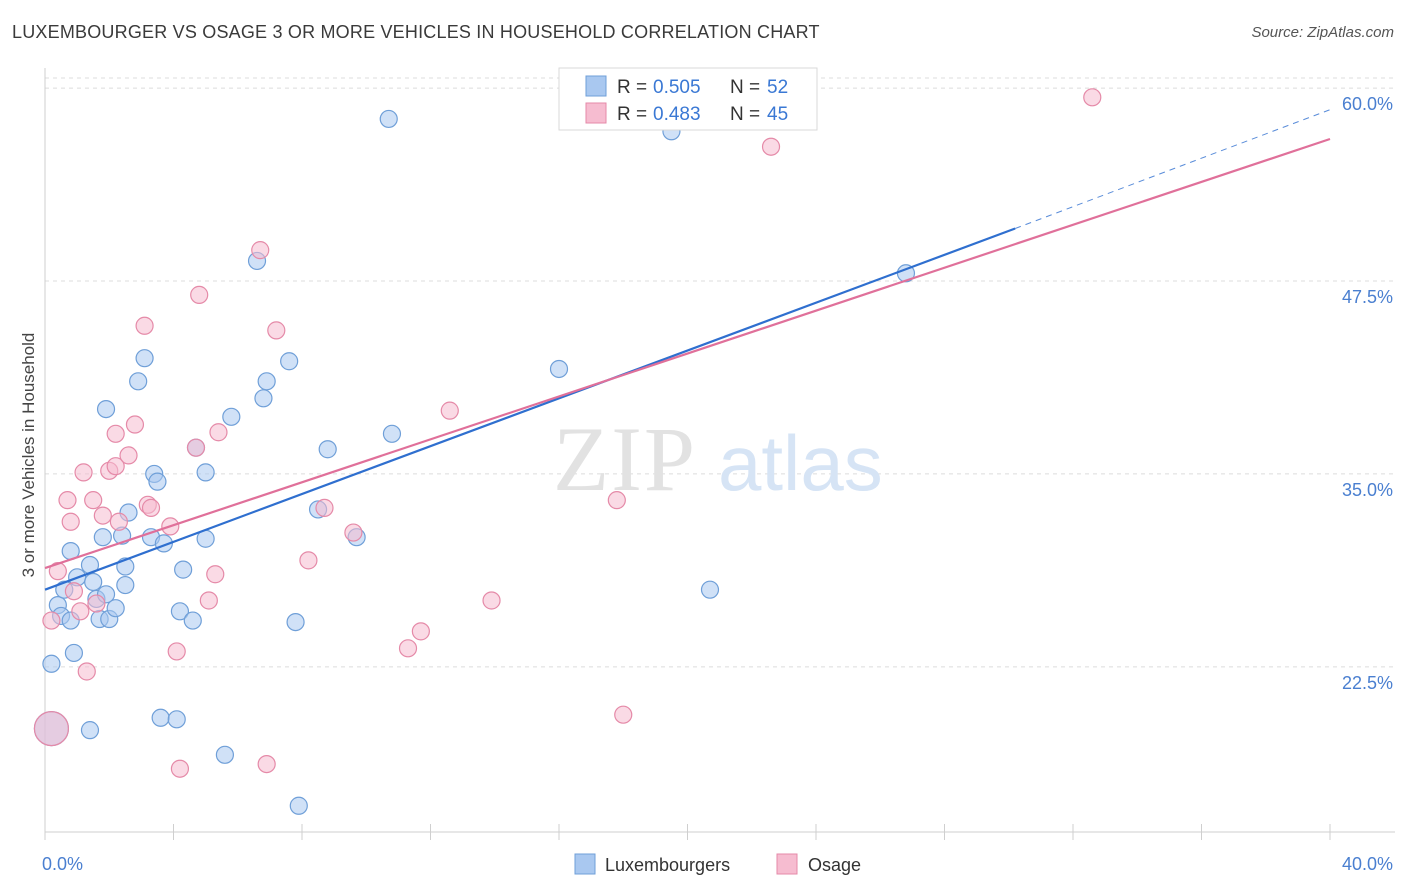  I want to click on y-tick-label: 22.5%, so click(1367, 683).